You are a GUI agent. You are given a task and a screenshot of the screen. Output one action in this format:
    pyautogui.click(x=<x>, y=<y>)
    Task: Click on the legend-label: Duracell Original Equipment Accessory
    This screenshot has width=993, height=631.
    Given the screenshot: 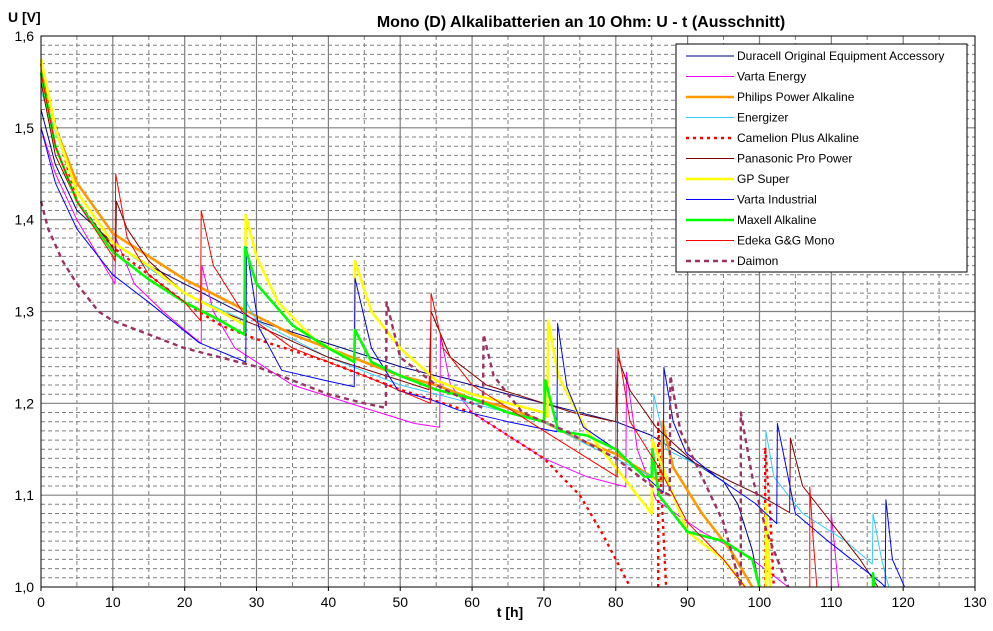 What is the action you would take?
    pyautogui.click(x=840, y=56)
    